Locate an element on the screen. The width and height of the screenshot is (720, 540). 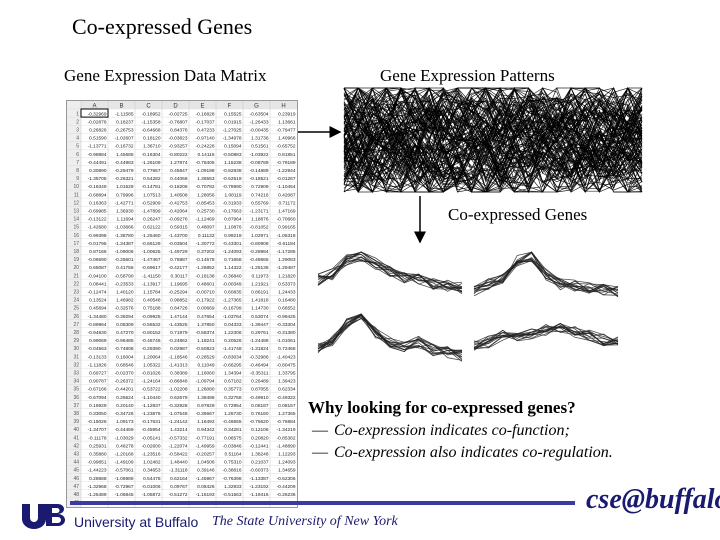
svg-text: 0.72954 is located at coordinates (233, 406).